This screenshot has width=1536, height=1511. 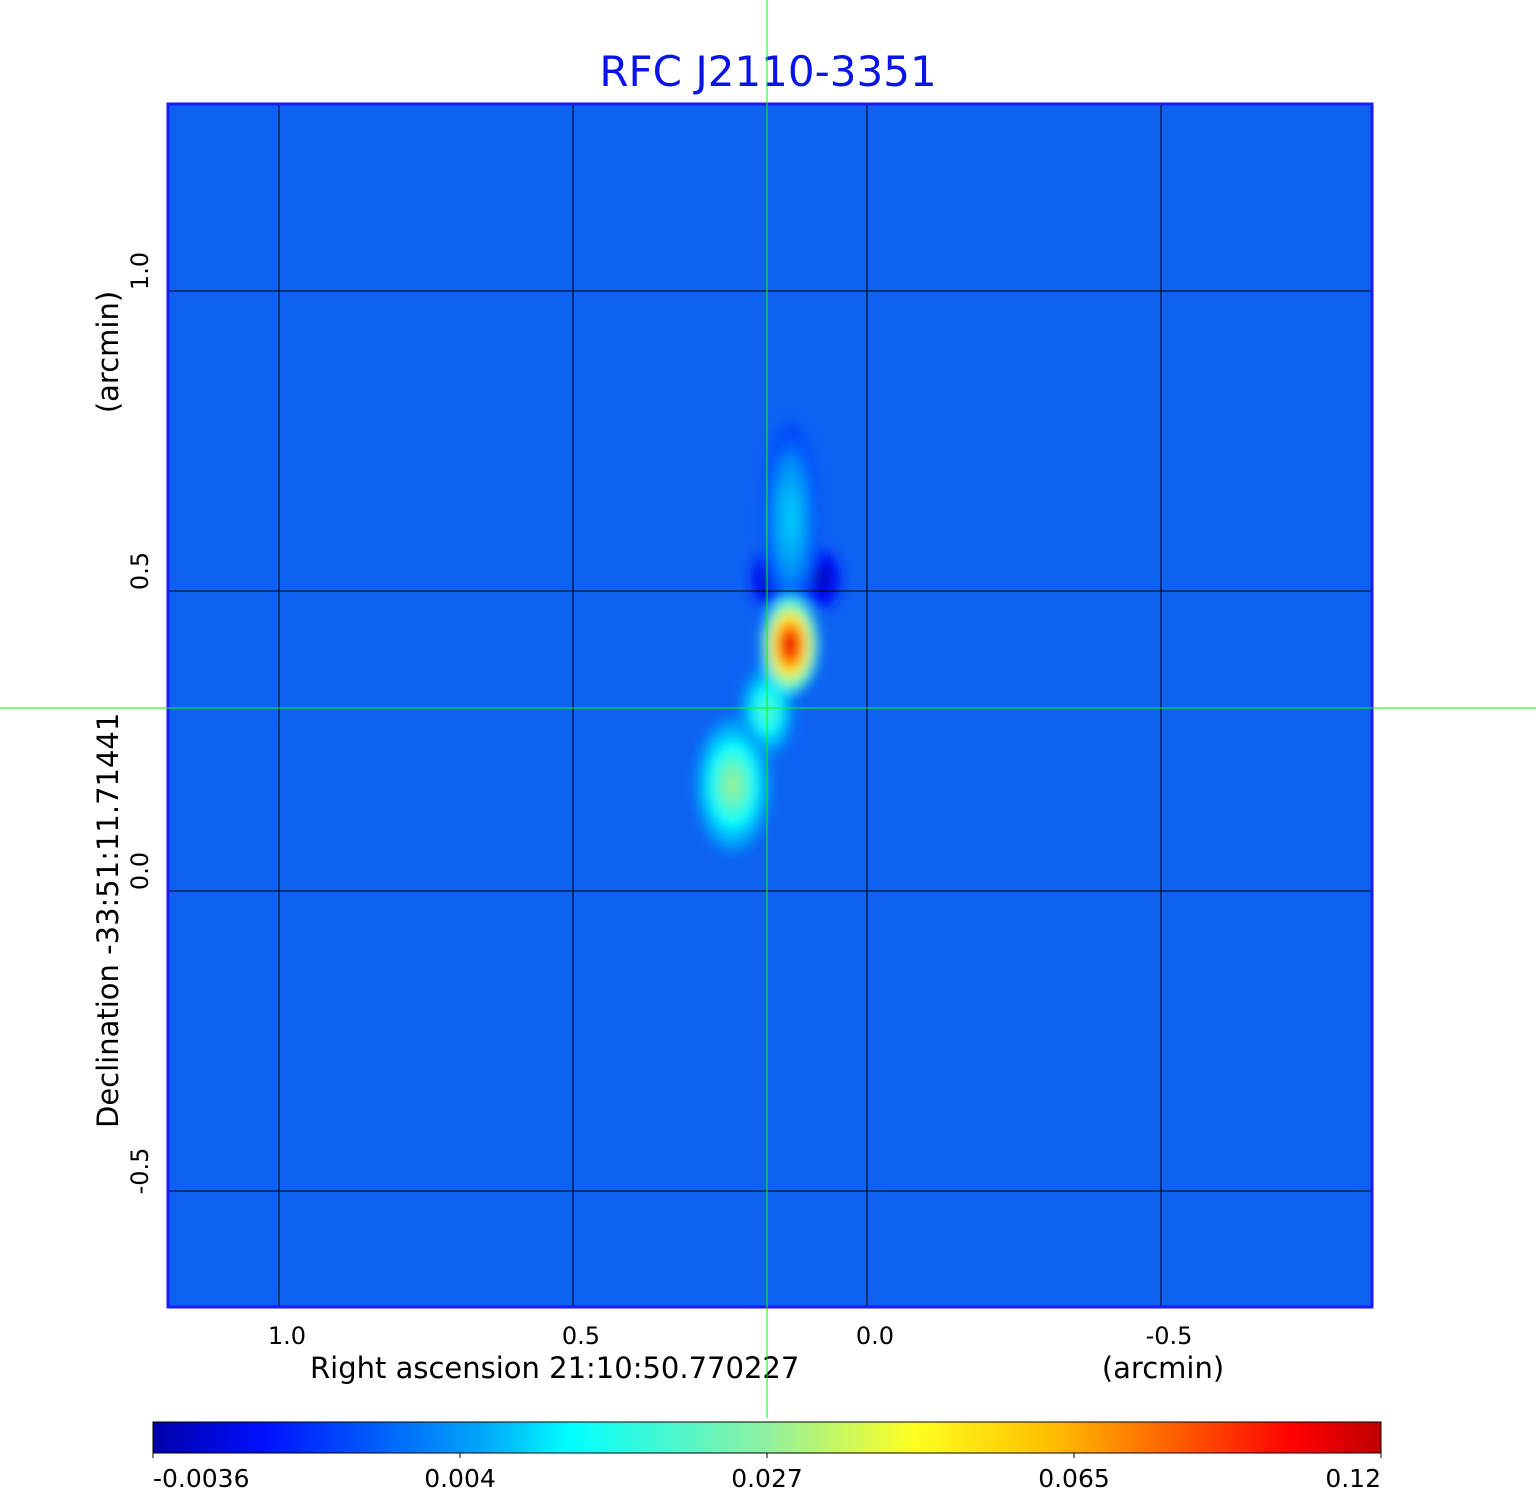 What do you see at coordinates (790, 645) in the screenshot?
I see `source-component-core` at bounding box center [790, 645].